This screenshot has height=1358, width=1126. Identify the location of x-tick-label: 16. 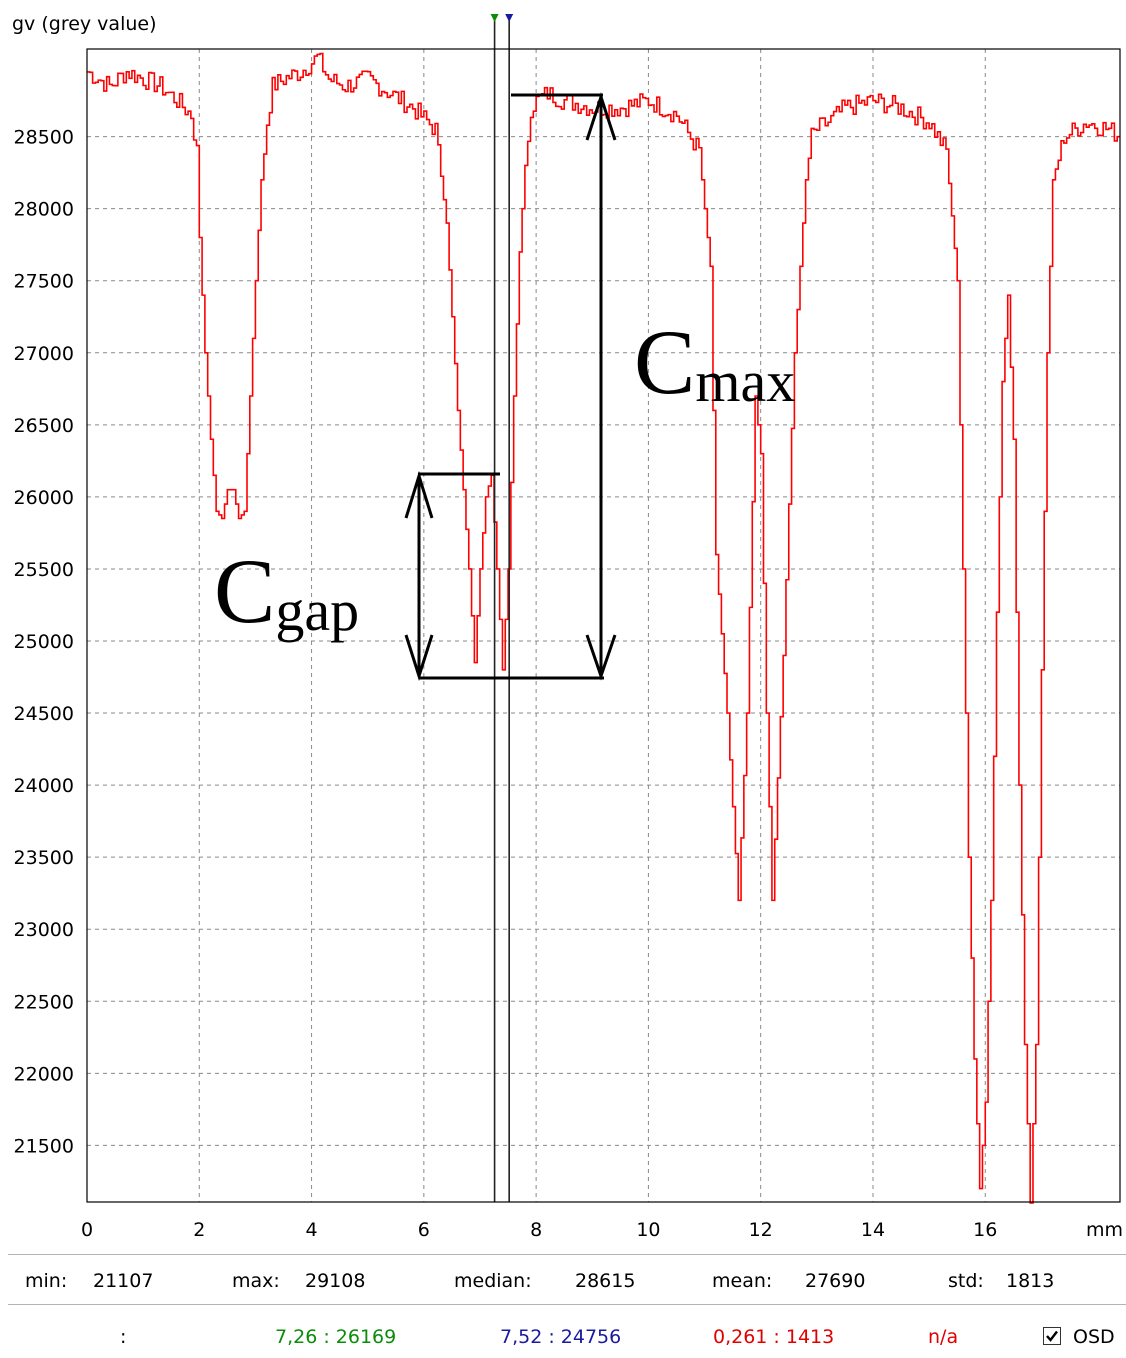
(985, 1230).